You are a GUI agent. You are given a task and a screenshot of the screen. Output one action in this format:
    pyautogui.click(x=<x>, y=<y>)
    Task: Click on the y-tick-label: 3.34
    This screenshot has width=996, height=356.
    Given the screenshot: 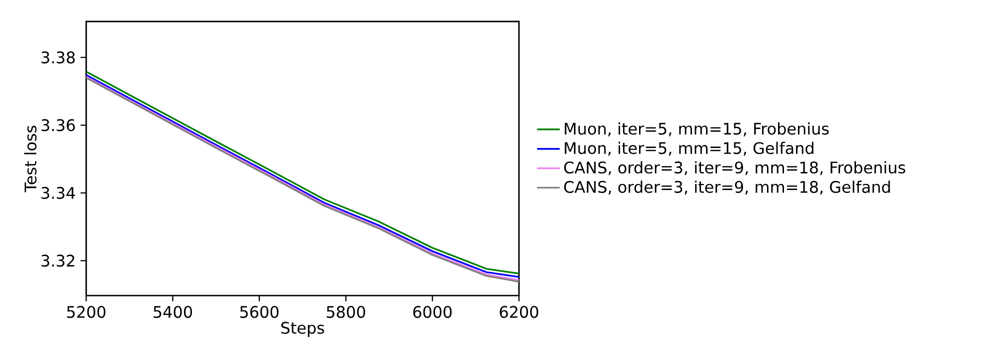 What is the action you would take?
    pyautogui.click(x=58, y=192)
    